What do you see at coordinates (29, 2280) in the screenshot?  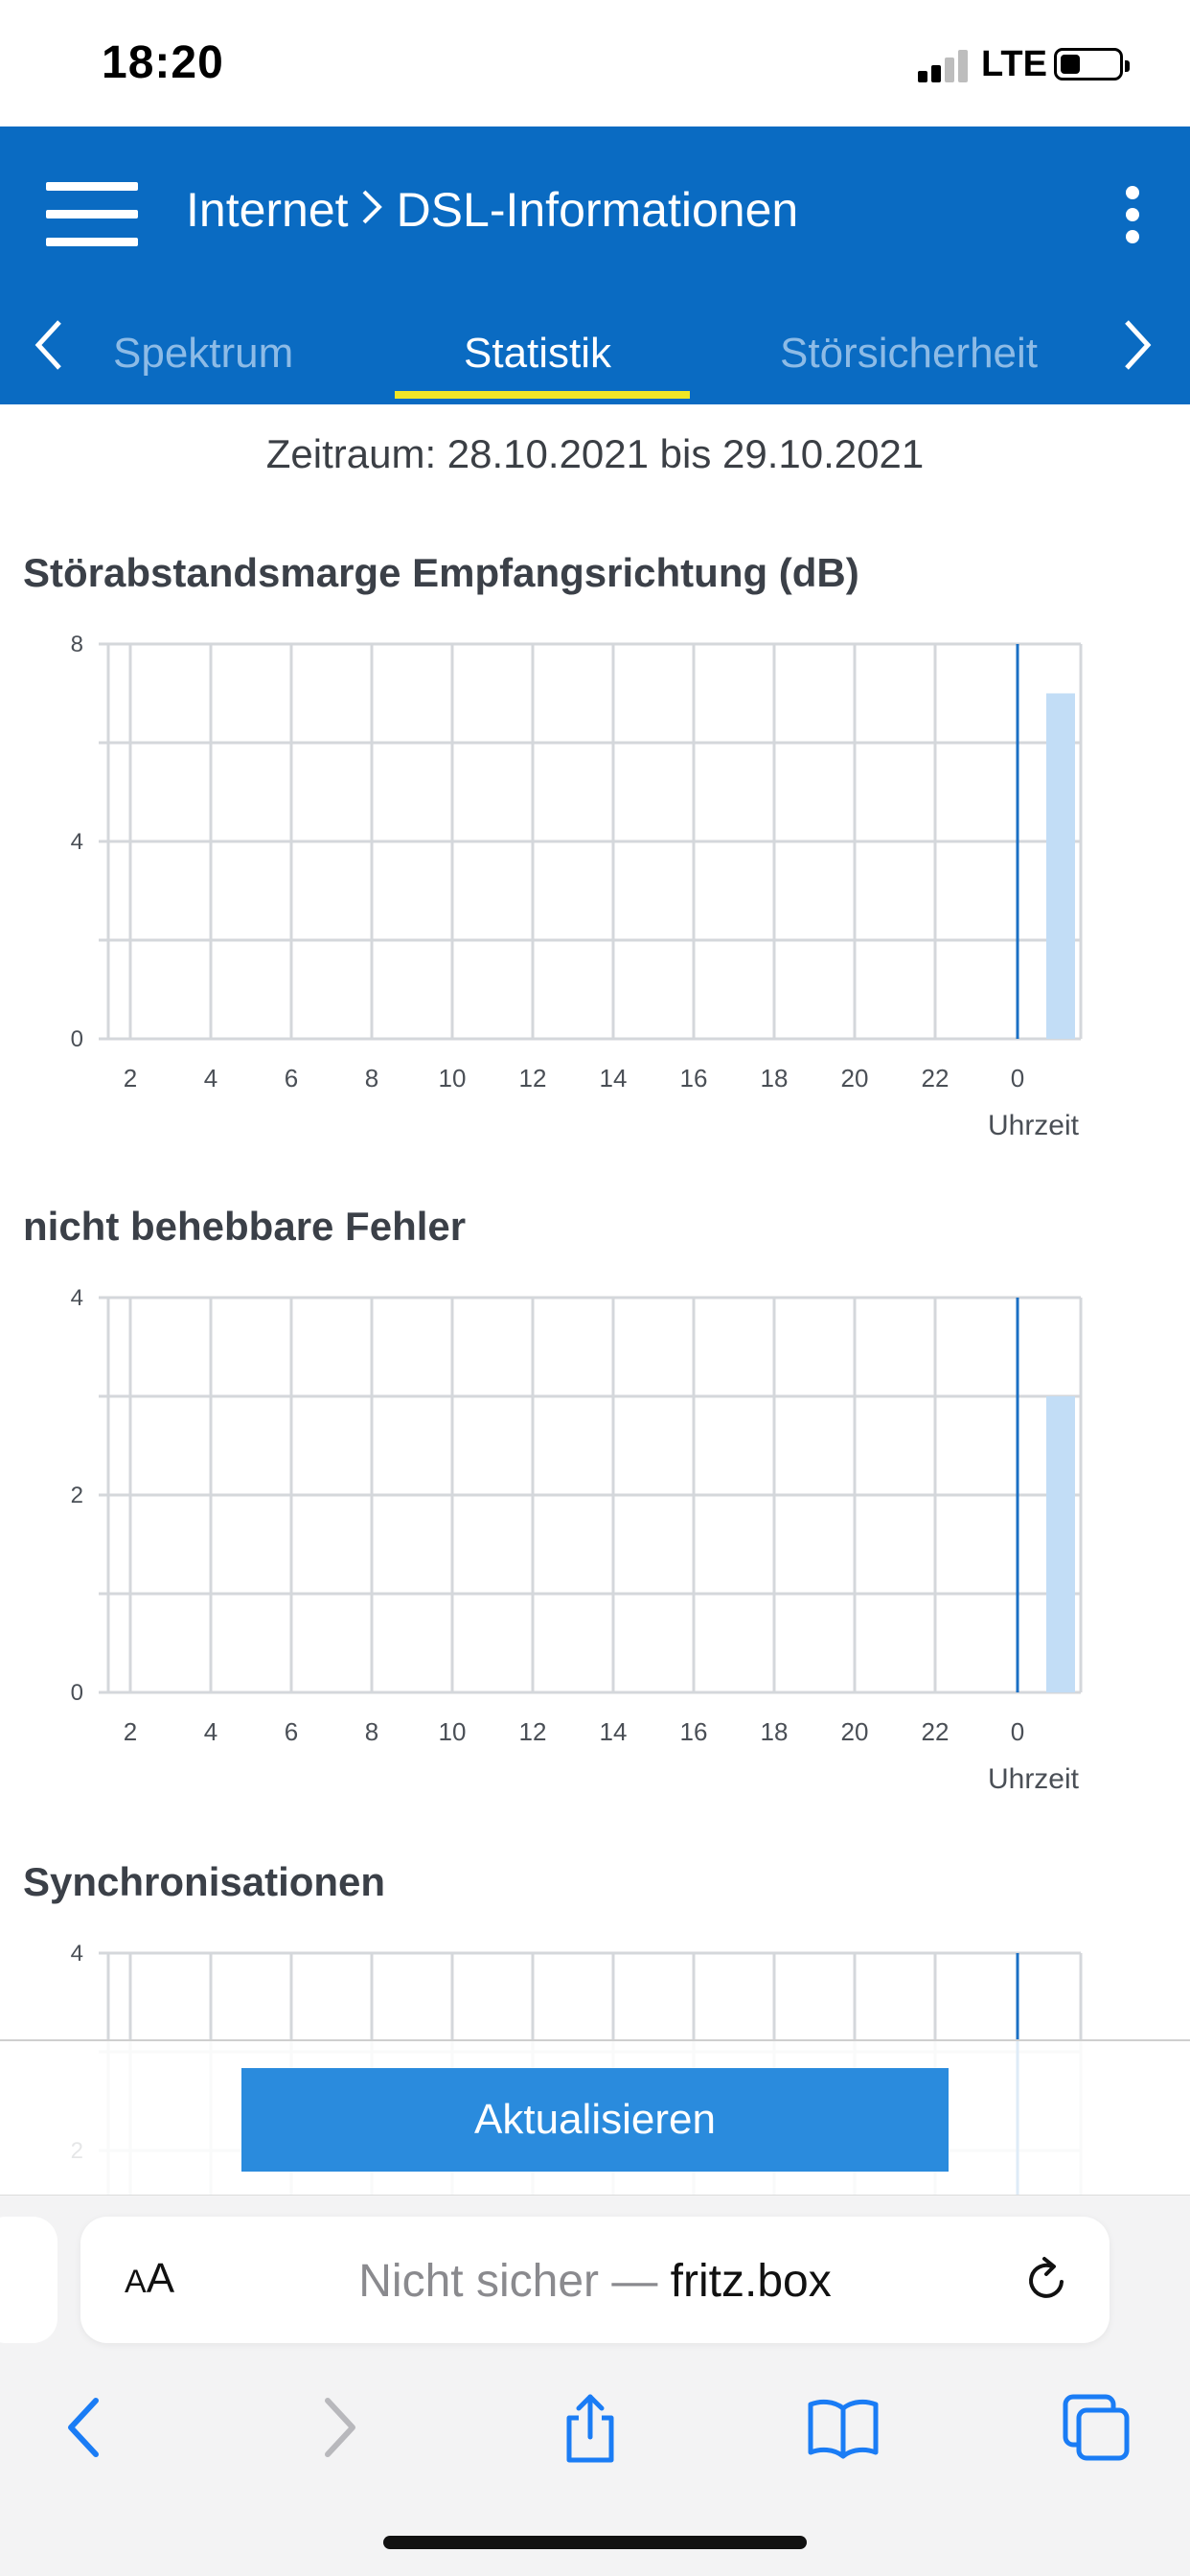 I see `previous-tab-card` at bounding box center [29, 2280].